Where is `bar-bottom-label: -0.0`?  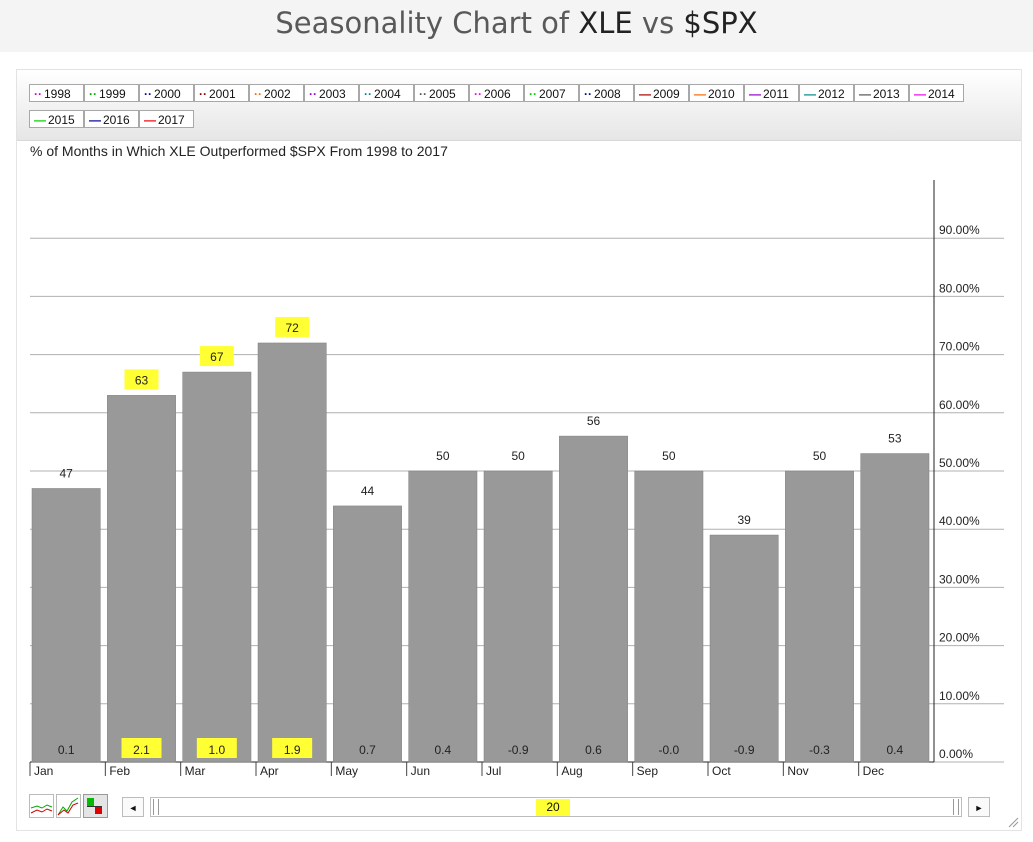 bar-bottom-label: -0.0 is located at coordinates (668, 750).